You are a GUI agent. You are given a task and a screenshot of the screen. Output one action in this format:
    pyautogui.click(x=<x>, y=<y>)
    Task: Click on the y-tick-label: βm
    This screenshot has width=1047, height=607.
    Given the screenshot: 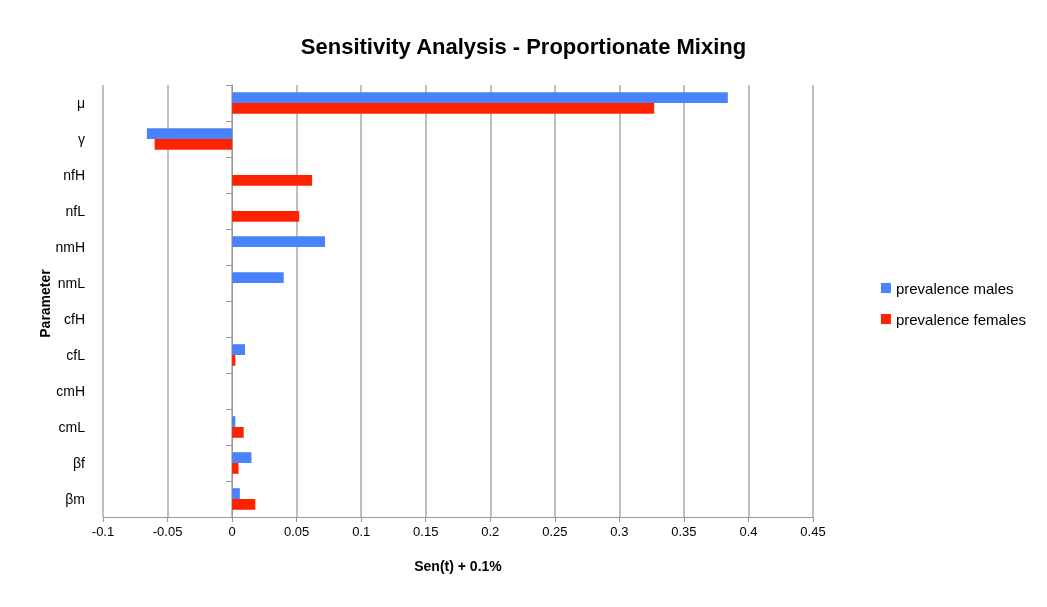 What is the action you would take?
    pyautogui.click(x=75, y=499)
    